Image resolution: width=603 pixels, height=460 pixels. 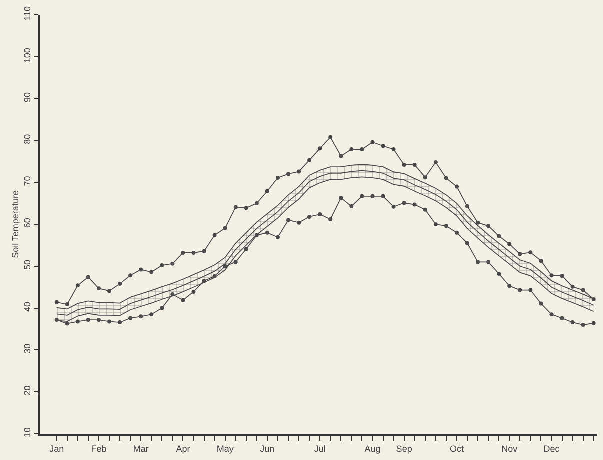 I want to click on x-tick-label: Dec, so click(x=552, y=449).